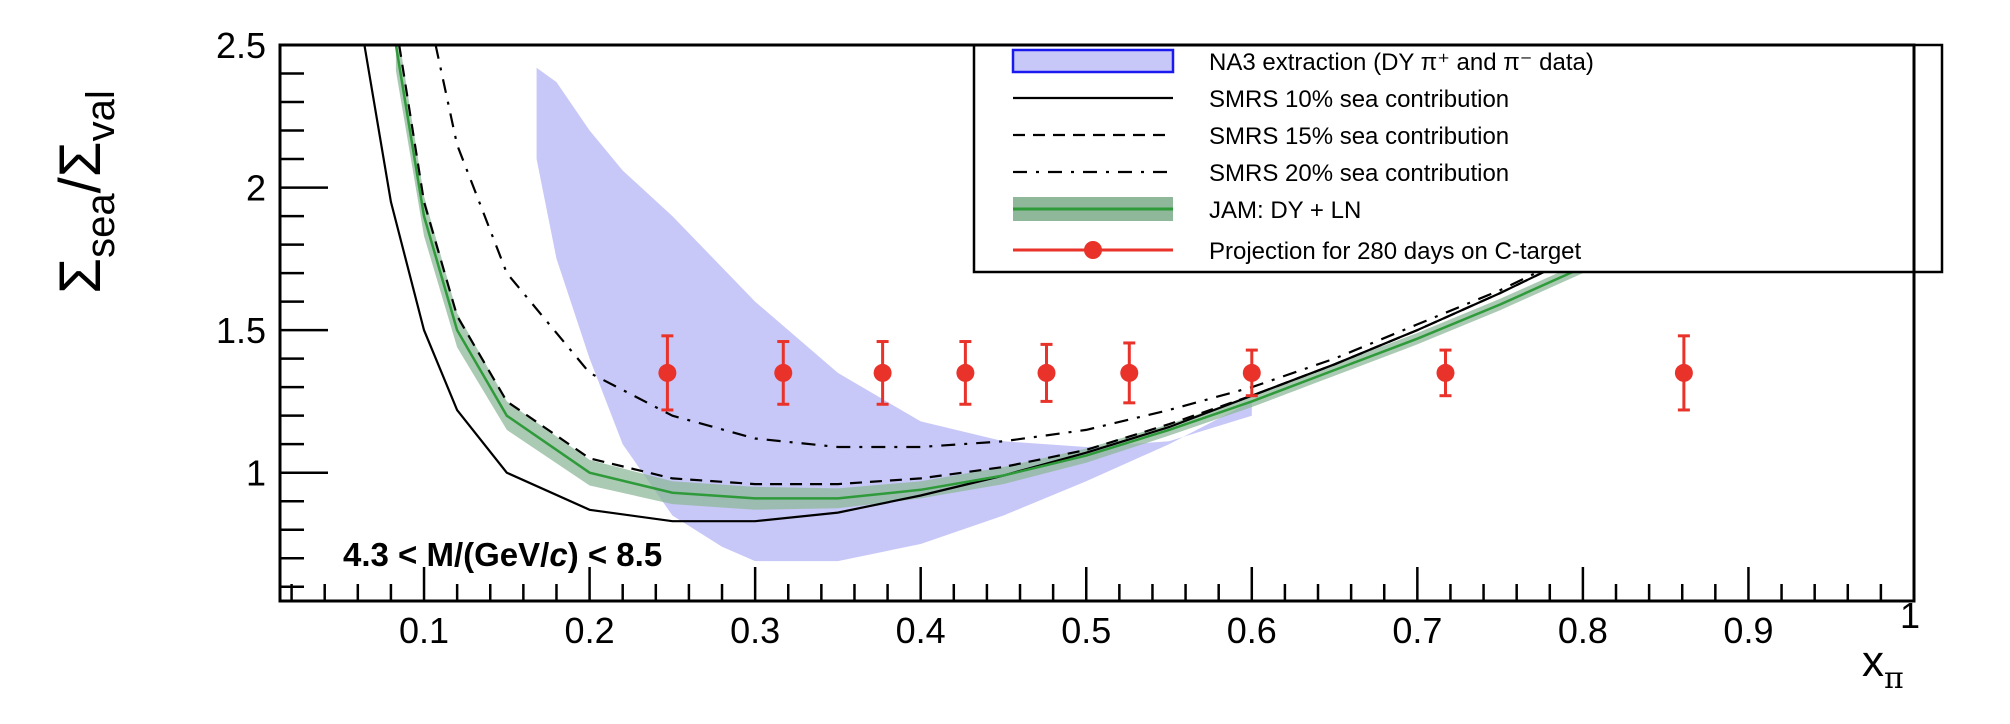 This screenshot has height=724, width=2010. Describe the element at coordinates (755, 630) in the screenshot. I see `x-tick-label: 0.3` at that location.